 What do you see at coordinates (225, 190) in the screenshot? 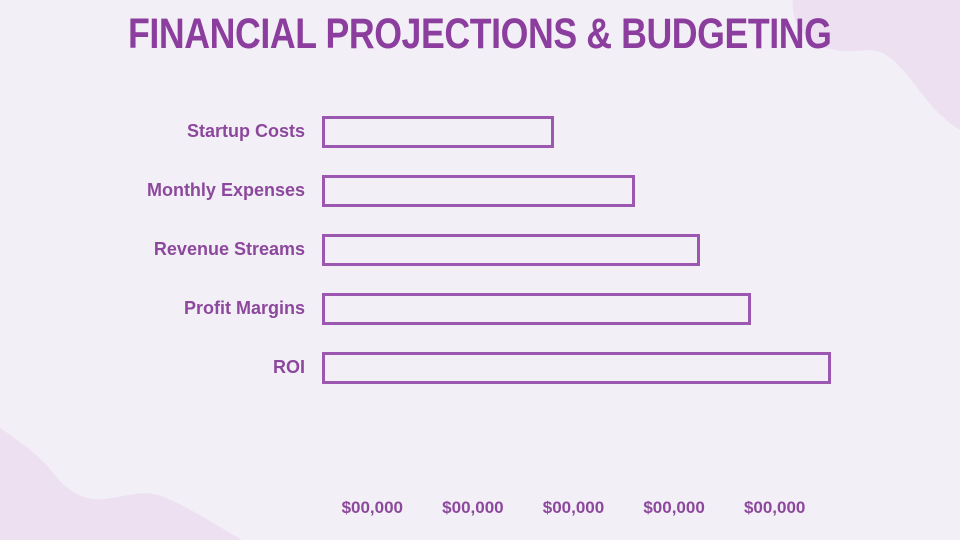
I see `category-label: Monthly Expenses` at bounding box center [225, 190].